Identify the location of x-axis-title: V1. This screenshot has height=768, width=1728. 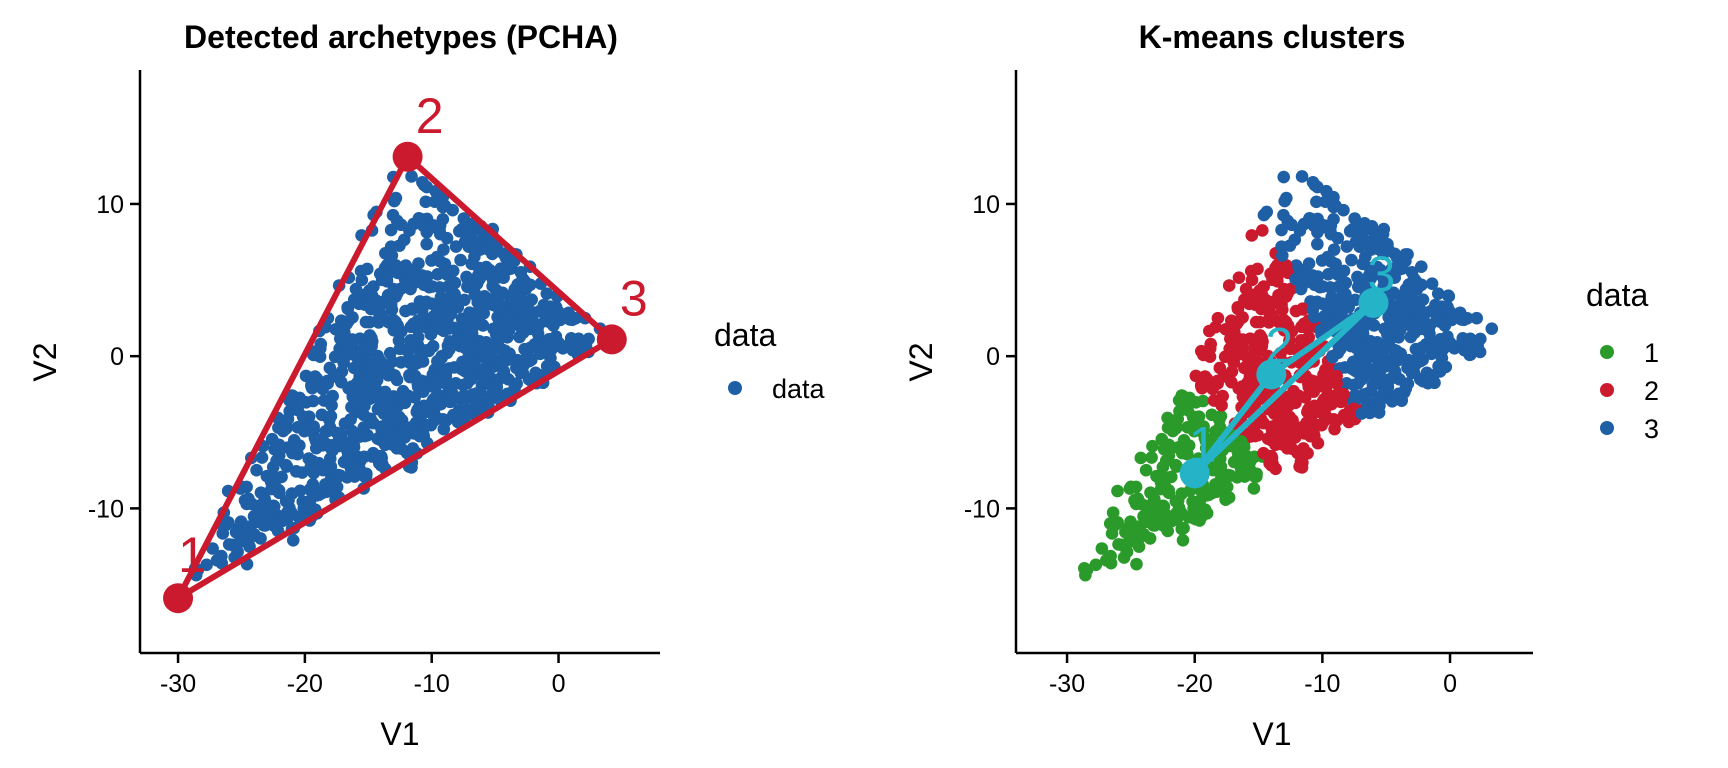
(399, 734).